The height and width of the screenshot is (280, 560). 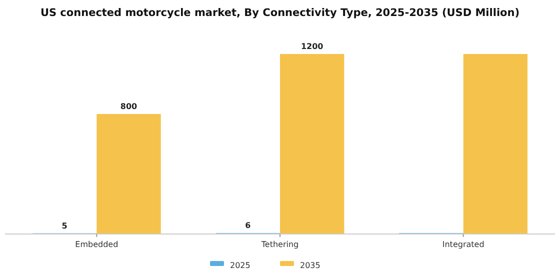 What do you see at coordinates (280, 13) in the screenshot?
I see `chart-title: US connected motorcycle market, By Connectivity Type, 2025-2035 (USD Million)` at bounding box center [280, 13].